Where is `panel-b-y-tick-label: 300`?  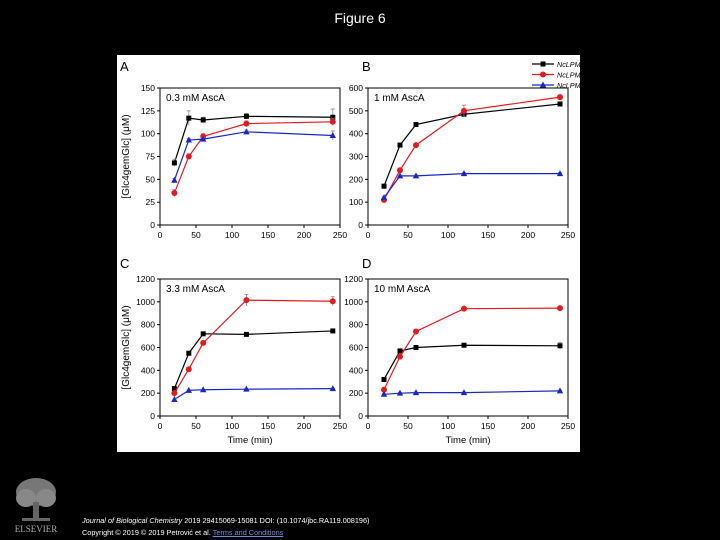 panel-b-y-tick-label: 300 is located at coordinates (356, 157).